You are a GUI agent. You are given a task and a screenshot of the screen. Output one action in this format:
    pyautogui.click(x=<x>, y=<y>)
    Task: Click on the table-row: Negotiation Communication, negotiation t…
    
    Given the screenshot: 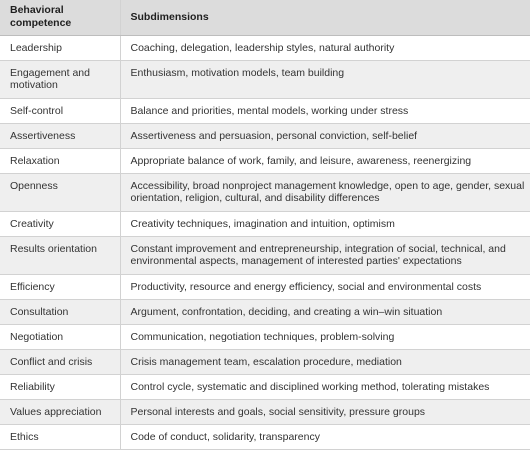 What is the action you would take?
    pyautogui.click(x=265, y=337)
    